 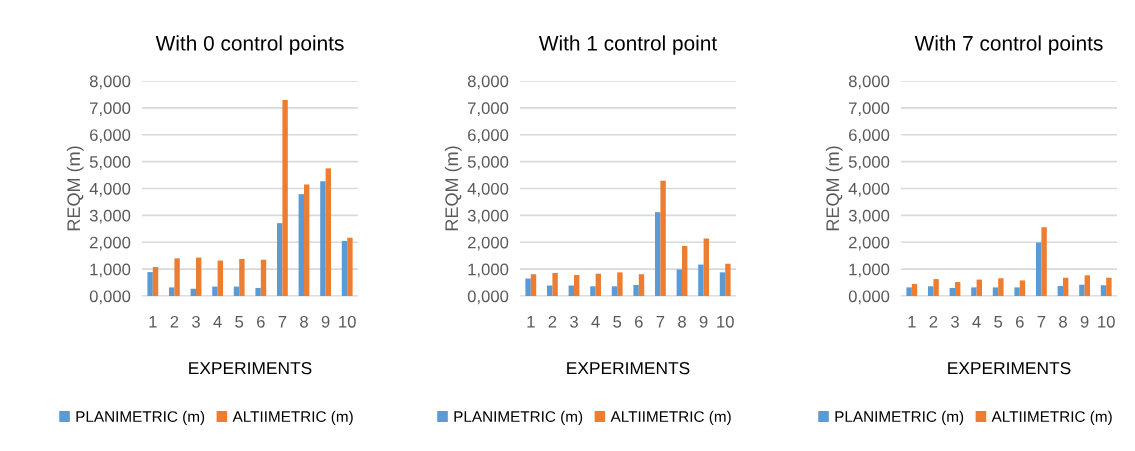 What do you see at coordinates (217, 322) in the screenshot?
I see `x-tick-label: 4` at bounding box center [217, 322].